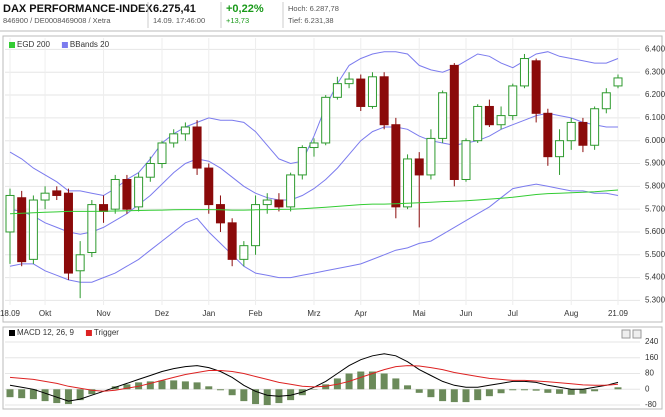 The width and height of the screenshot is (665, 417). Describe the element at coordinates (45, 313) in the screenshot. I see `x-tick-label: Okt` at that location.